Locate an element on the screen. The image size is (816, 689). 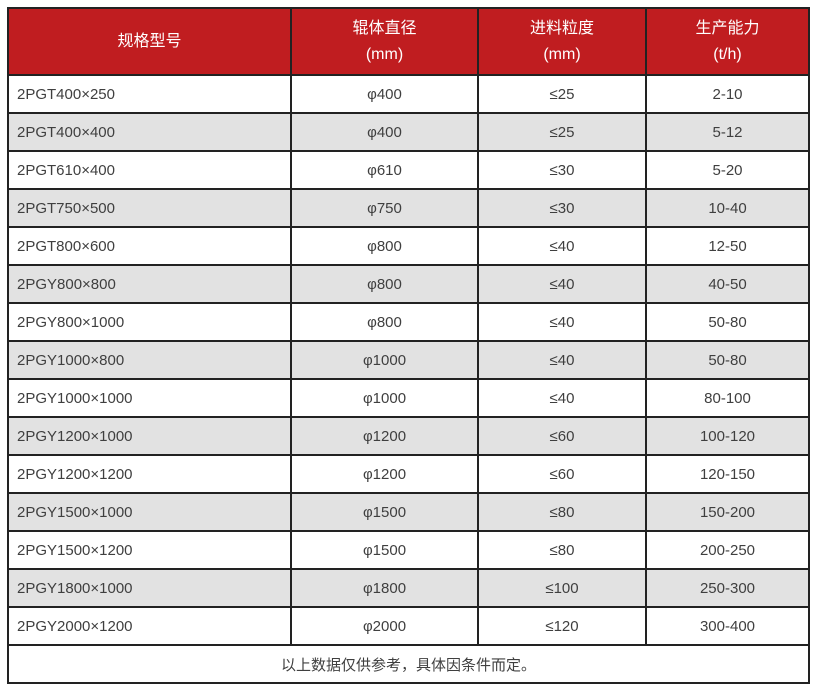
model-cell: 2PGY1800×1000 is located at coordinates (149, 588).